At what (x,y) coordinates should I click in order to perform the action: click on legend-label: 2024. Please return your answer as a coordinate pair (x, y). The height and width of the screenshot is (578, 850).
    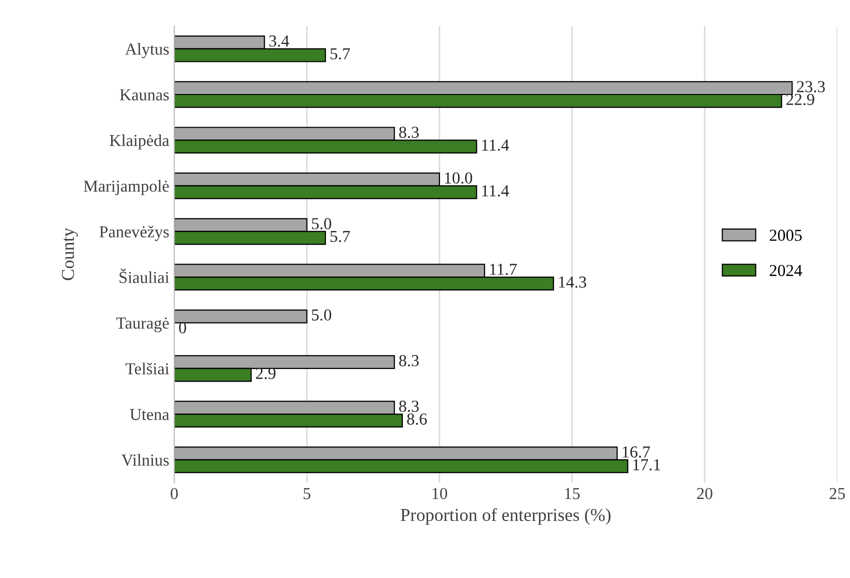
    Looking at the image, I should click on (786, 270).